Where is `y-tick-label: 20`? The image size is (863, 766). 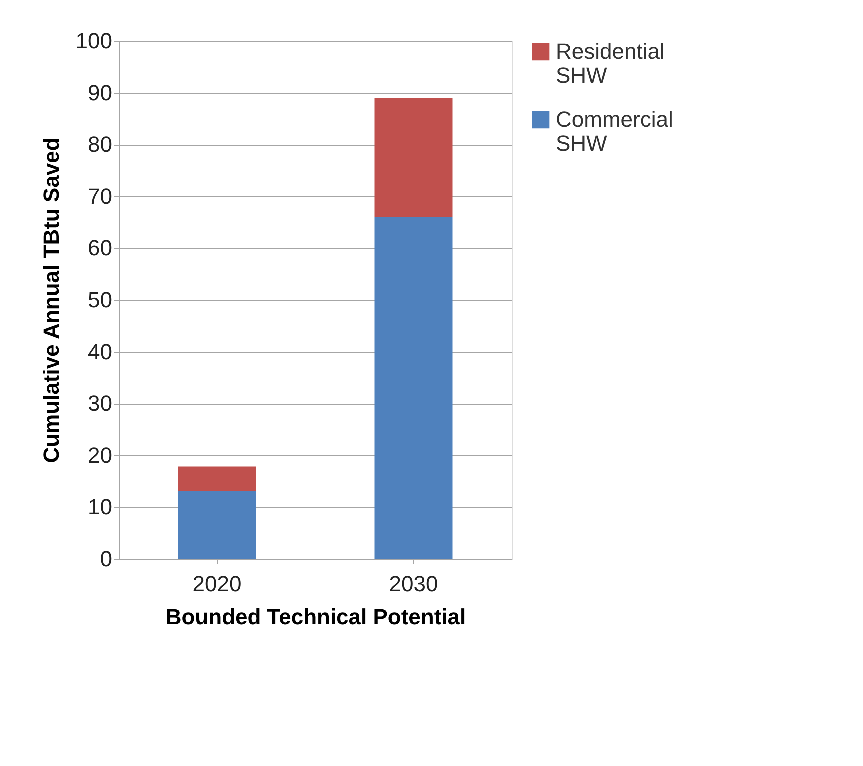
y-tick-label: 20 is located at coordinates (100, 455).